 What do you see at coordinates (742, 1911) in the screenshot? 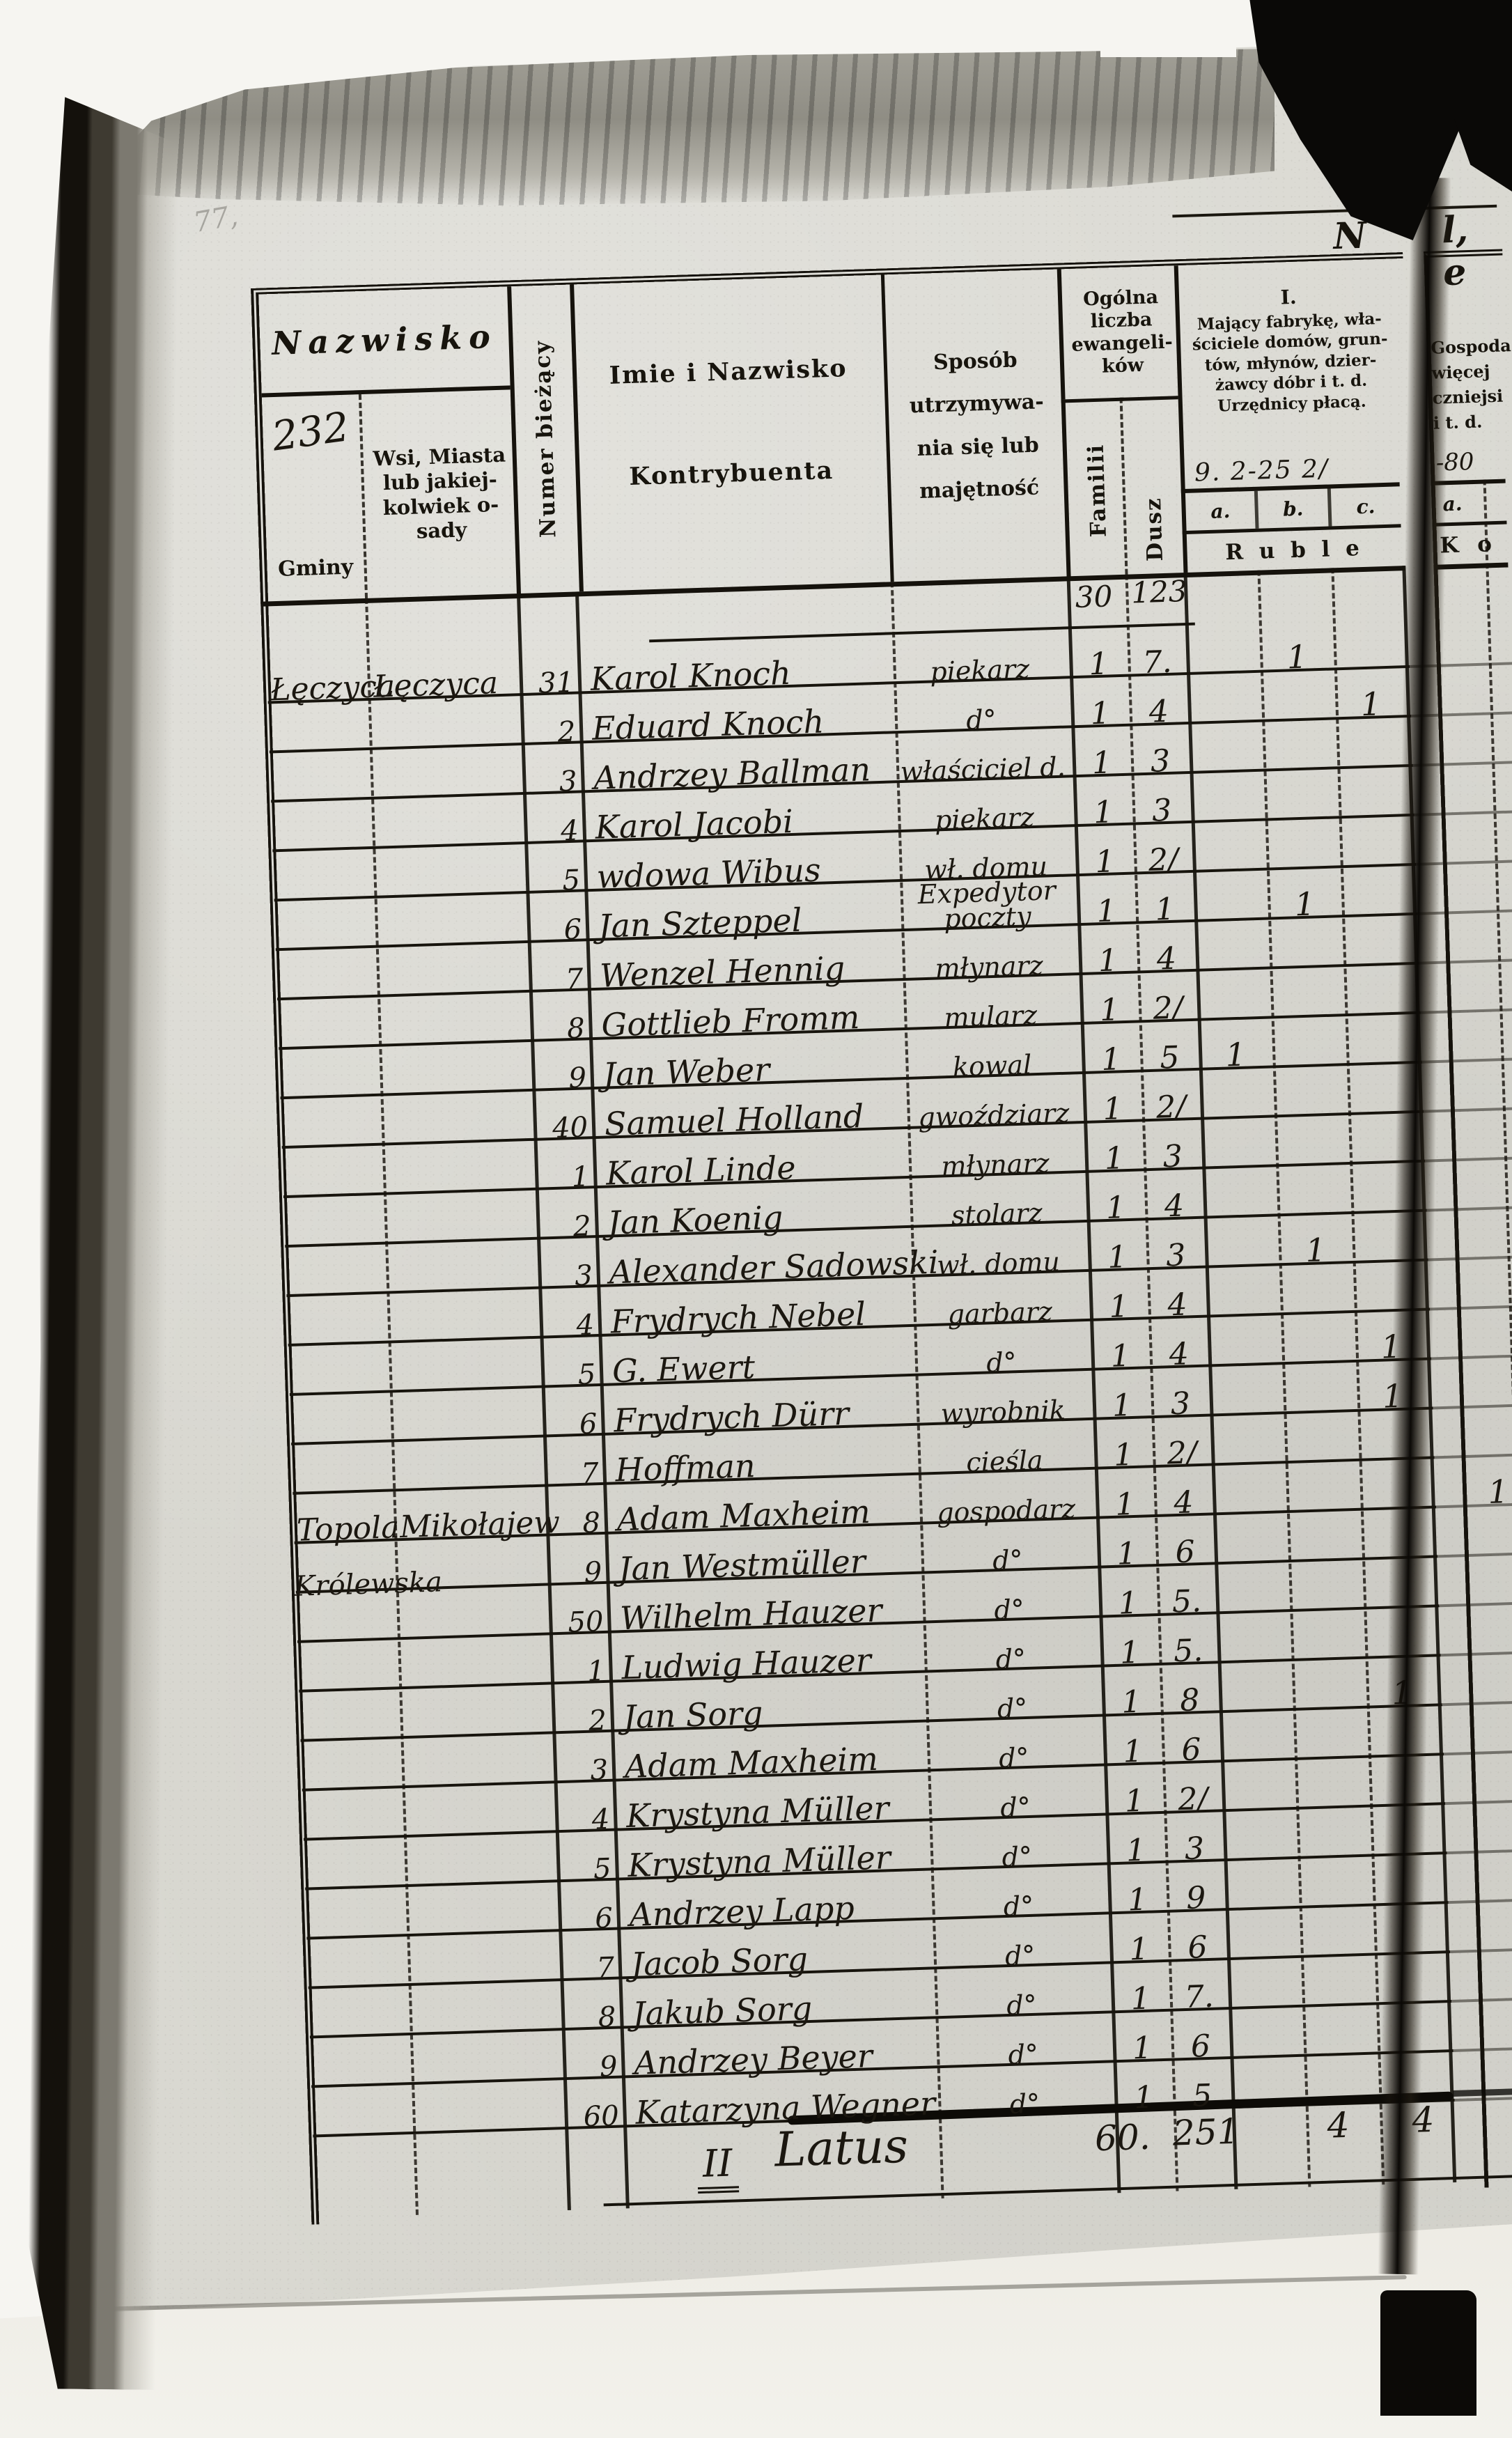
I see `row-name: Andrzey Lapp` at bounding box center [742, 1911].